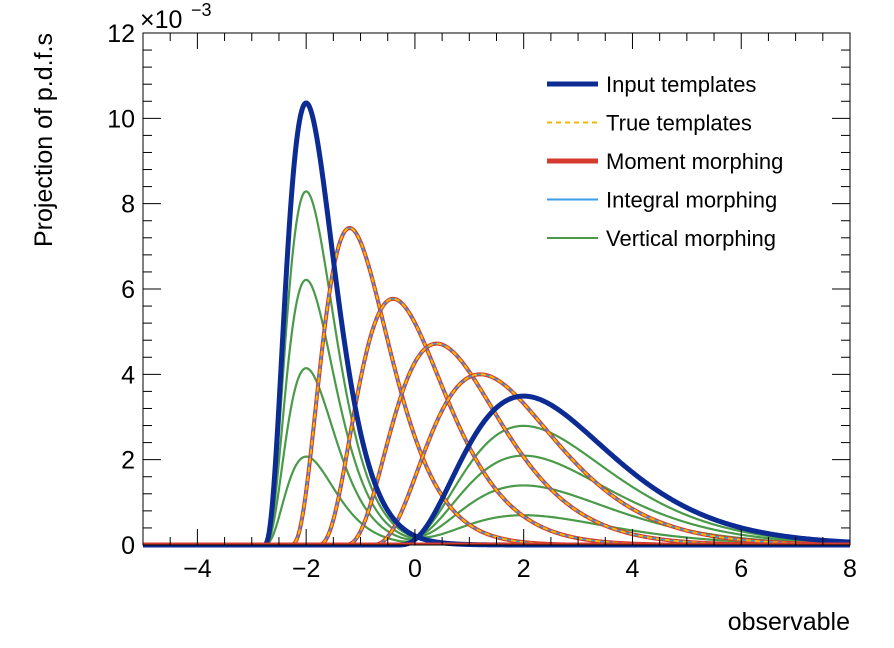  What do you see at coordinates (128, 375) in the screenshot?
I see `y-tick-label: 4` at bounding box center [128, 375].